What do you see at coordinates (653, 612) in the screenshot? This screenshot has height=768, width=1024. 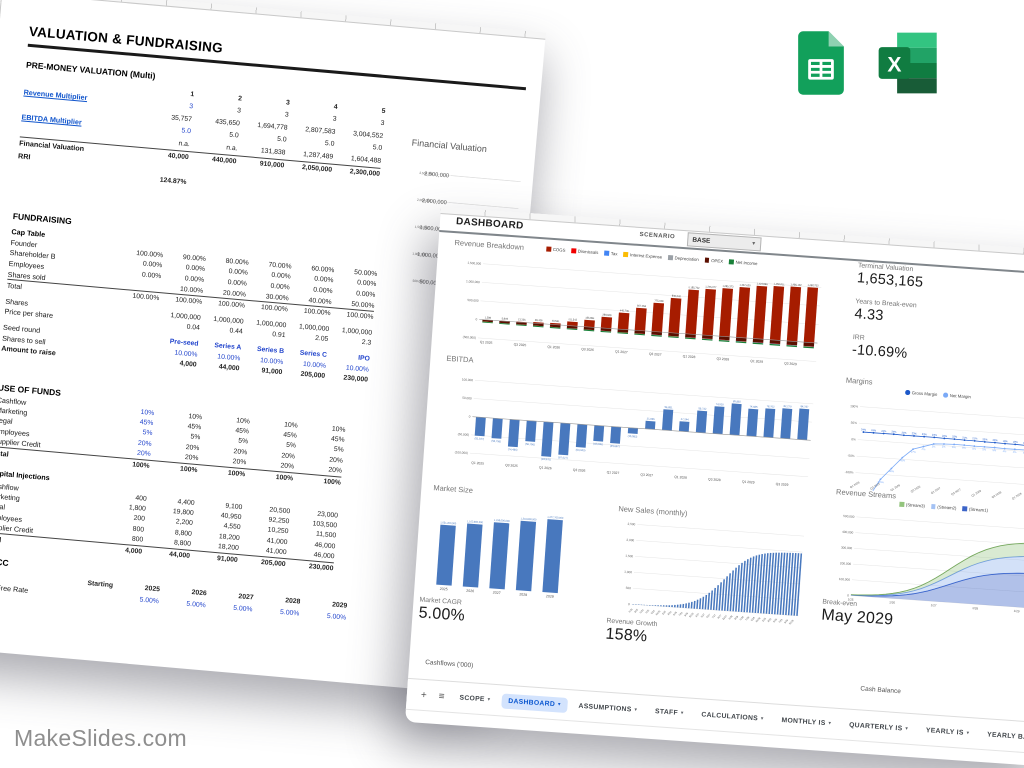 I see `svg-text: 9/25` at bounding box center [653, 612].